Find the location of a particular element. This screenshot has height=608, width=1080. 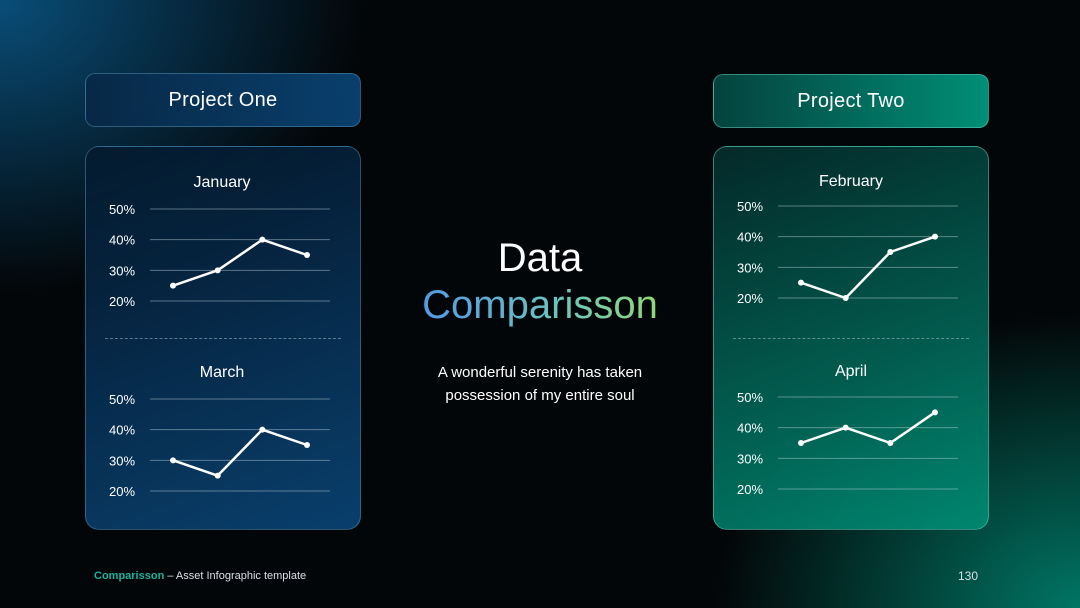

chart-april: 50% 40% 30% 20% is located at coordinates (847, 443).